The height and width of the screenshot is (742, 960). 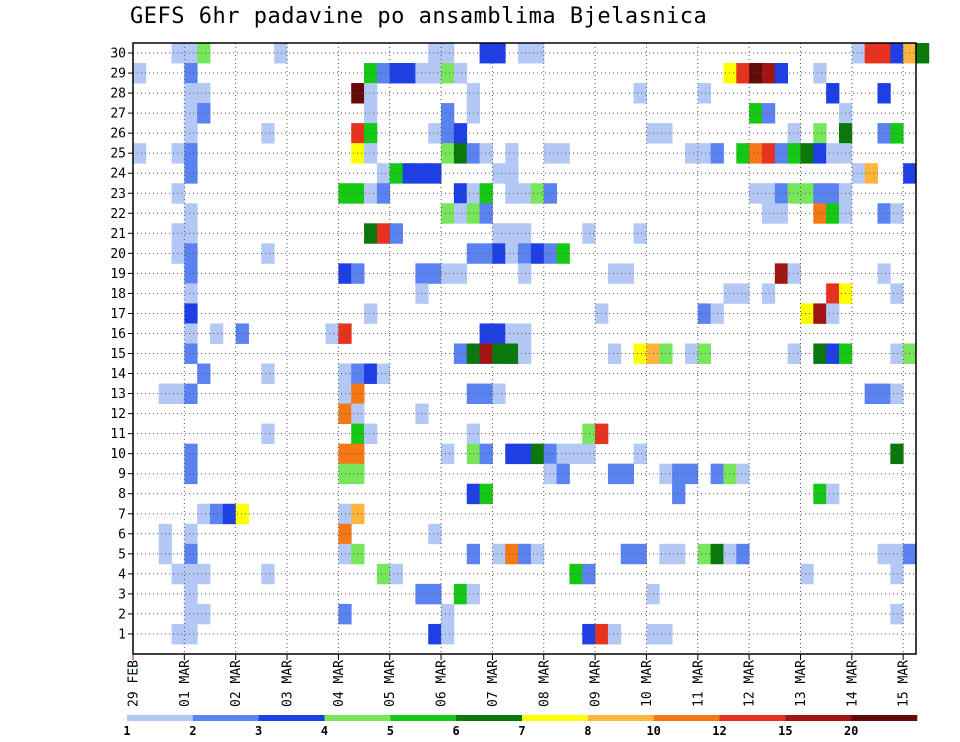 I want to click on colorbar: 1 2 3 4 5 6 7 8 10 12 15 20, so click(x=520, y=726).